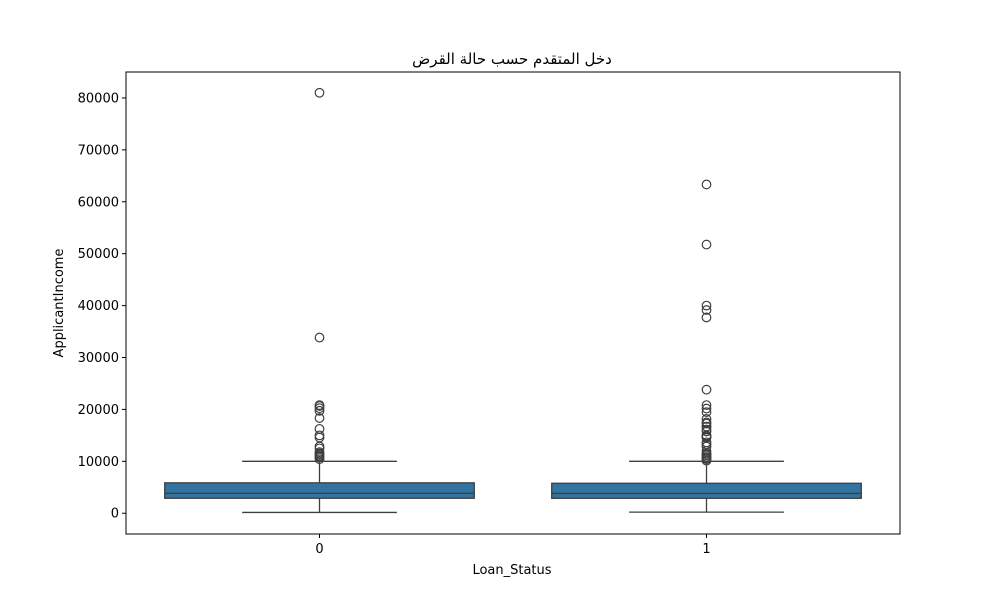 Image resolution: width=1000 pixels, height=600 pixels. Describe the element at coordinates (319, 549) in the screenshot. I see `x-tick-label: 0` at that location.